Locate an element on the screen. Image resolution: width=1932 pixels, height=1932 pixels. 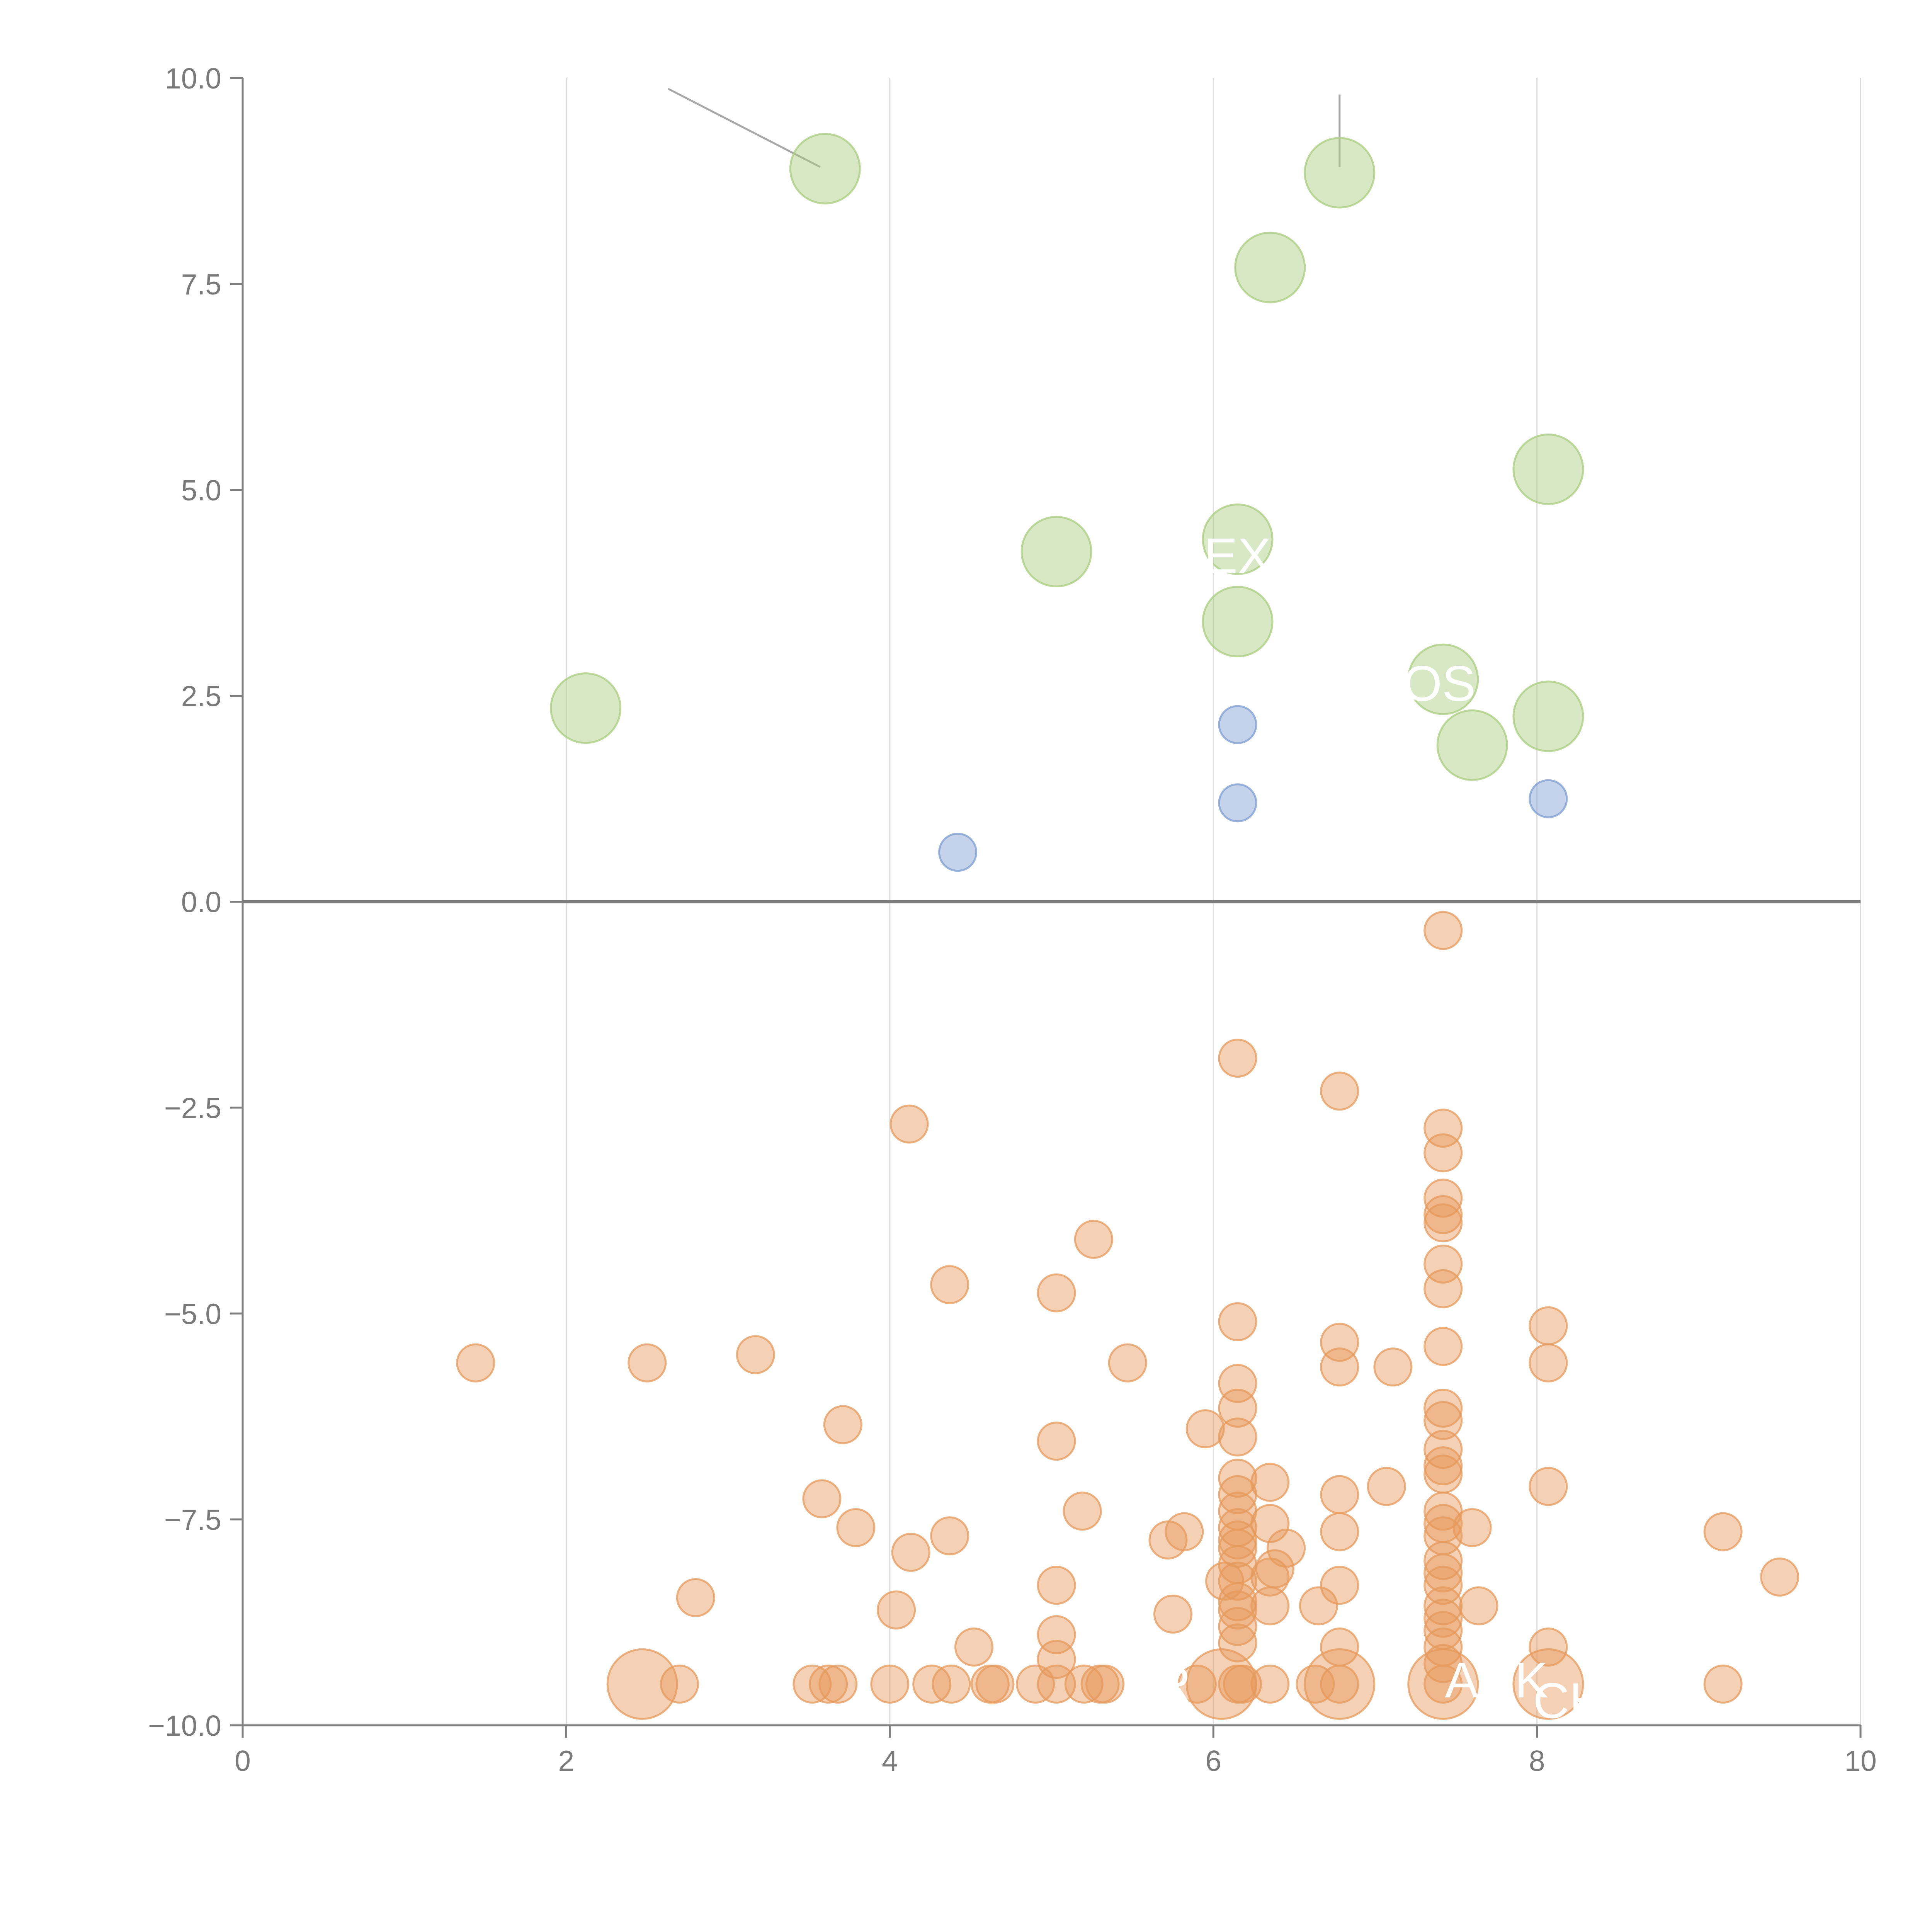
point-label: OSE is located at coordinates (1456, 684).